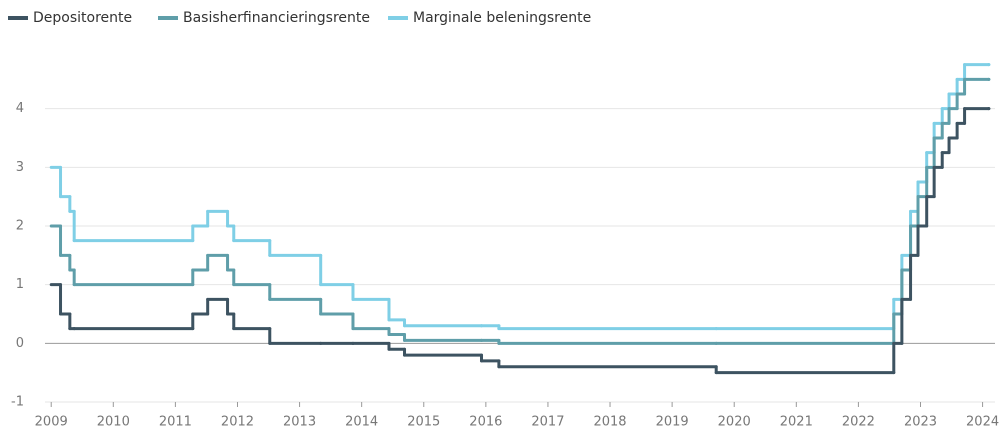 The width and height of the screenshot is (1003, 435). What do you see at coordinates (423, 422) in the screenshot?
I see `x-tick-label: 2015` at bounding box center [423, 422].